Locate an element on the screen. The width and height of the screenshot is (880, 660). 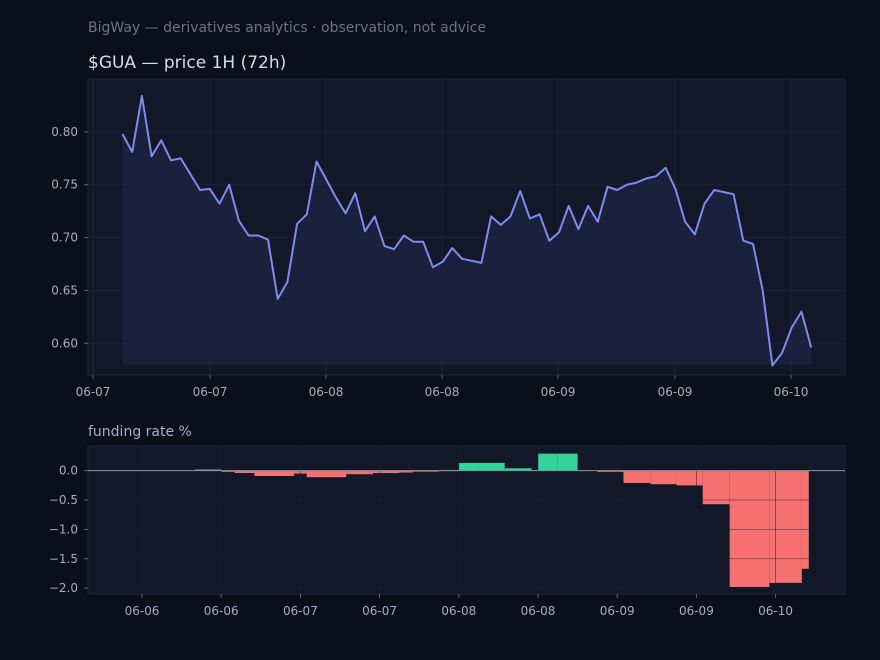
funding-chart-title: funding rate % is located at coordinates (140, 432).